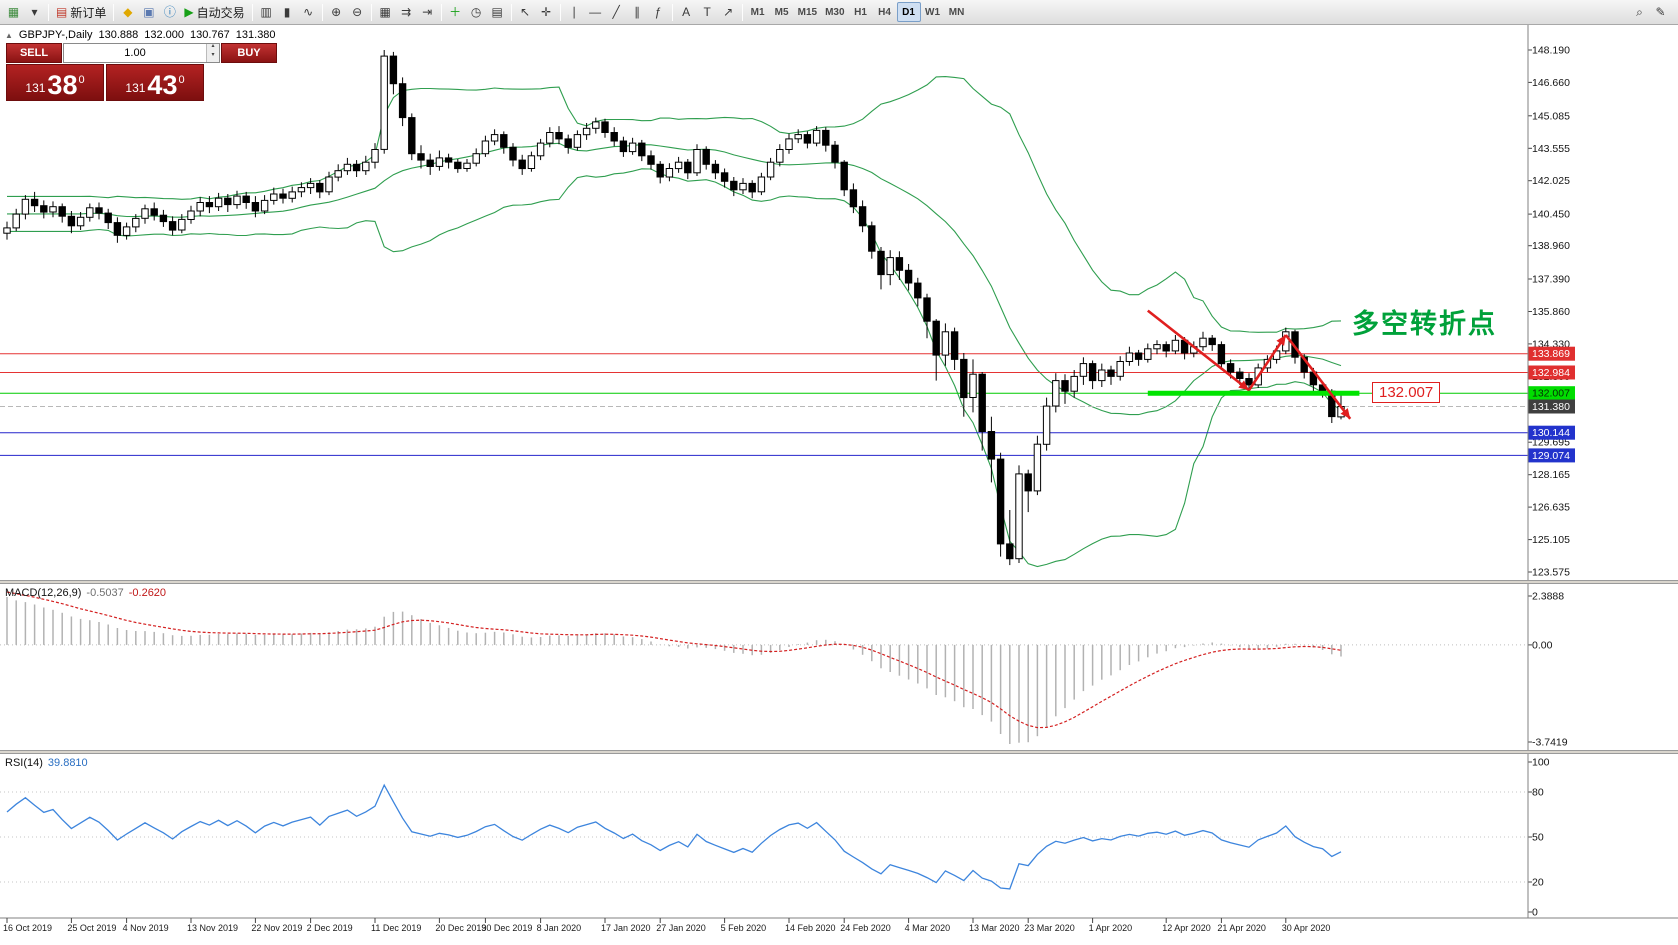 This screenshot has height=945, width=1678. I want to click on zoom-in-icon: ⊕, so click(336, 12).